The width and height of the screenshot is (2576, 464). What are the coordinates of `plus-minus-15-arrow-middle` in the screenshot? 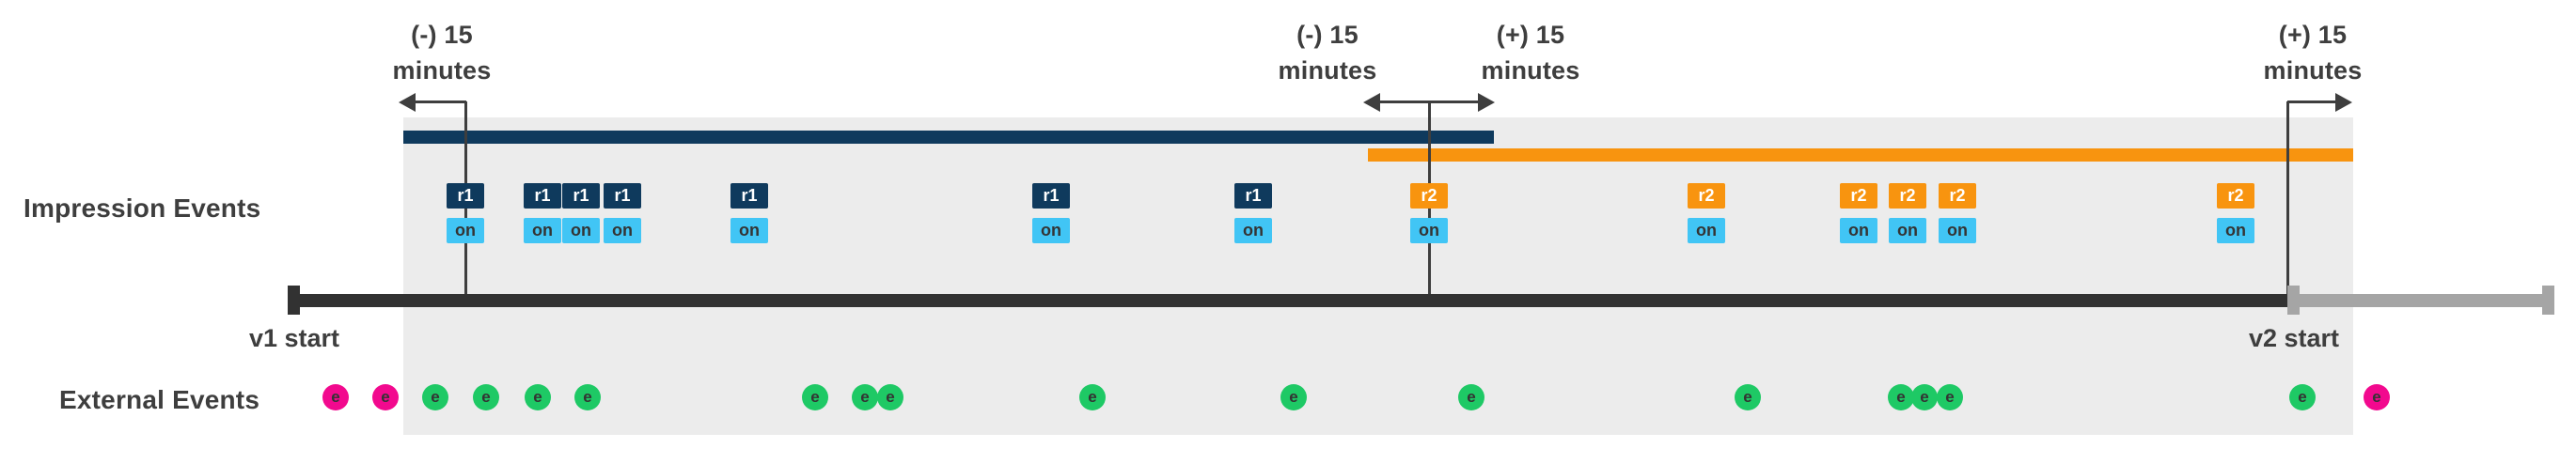 It's located at (1429, 102).